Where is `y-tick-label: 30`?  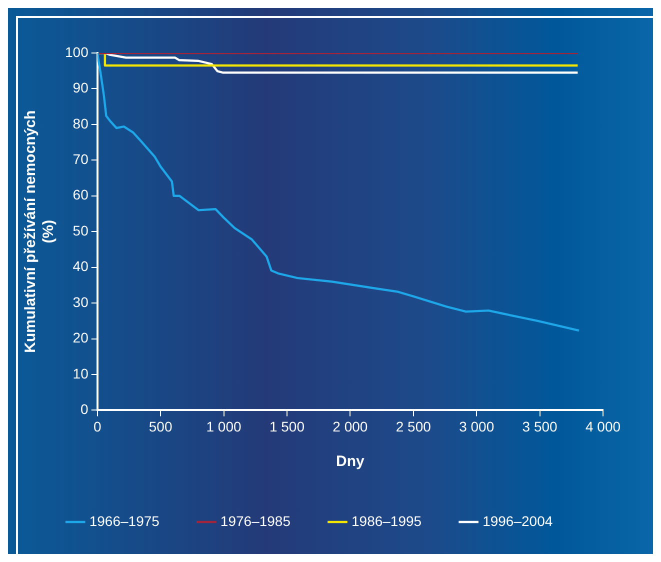
y-tick-label: 30 is located at coordinates (80, 302).